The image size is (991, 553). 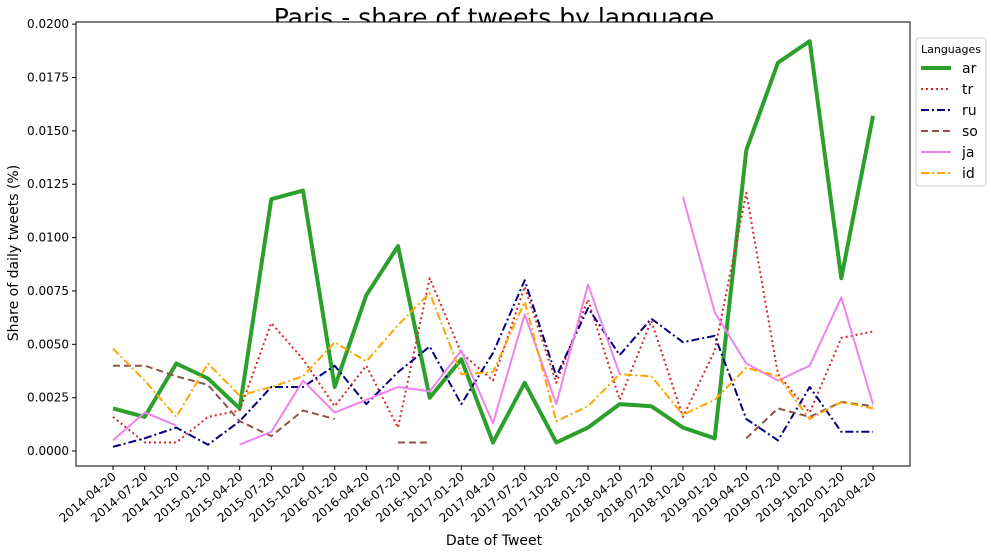 I want to click on legend-box, so click(x=951, y=112).